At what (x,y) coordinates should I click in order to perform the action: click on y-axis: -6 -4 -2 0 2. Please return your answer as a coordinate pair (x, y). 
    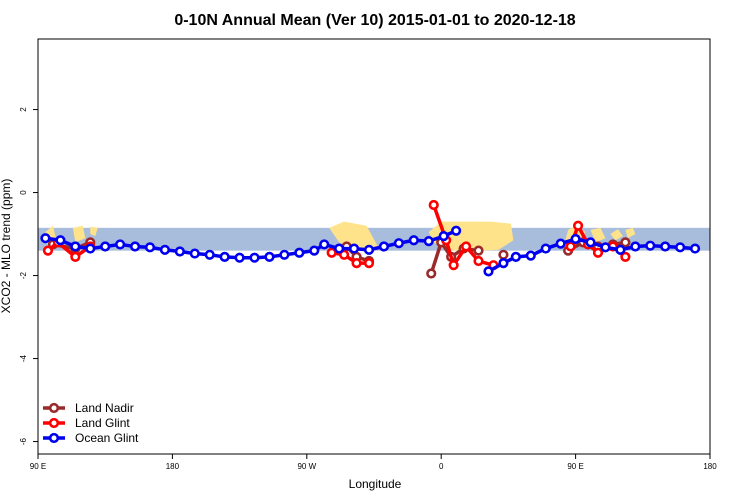
    Looking at the image, I should click on (28, 276).